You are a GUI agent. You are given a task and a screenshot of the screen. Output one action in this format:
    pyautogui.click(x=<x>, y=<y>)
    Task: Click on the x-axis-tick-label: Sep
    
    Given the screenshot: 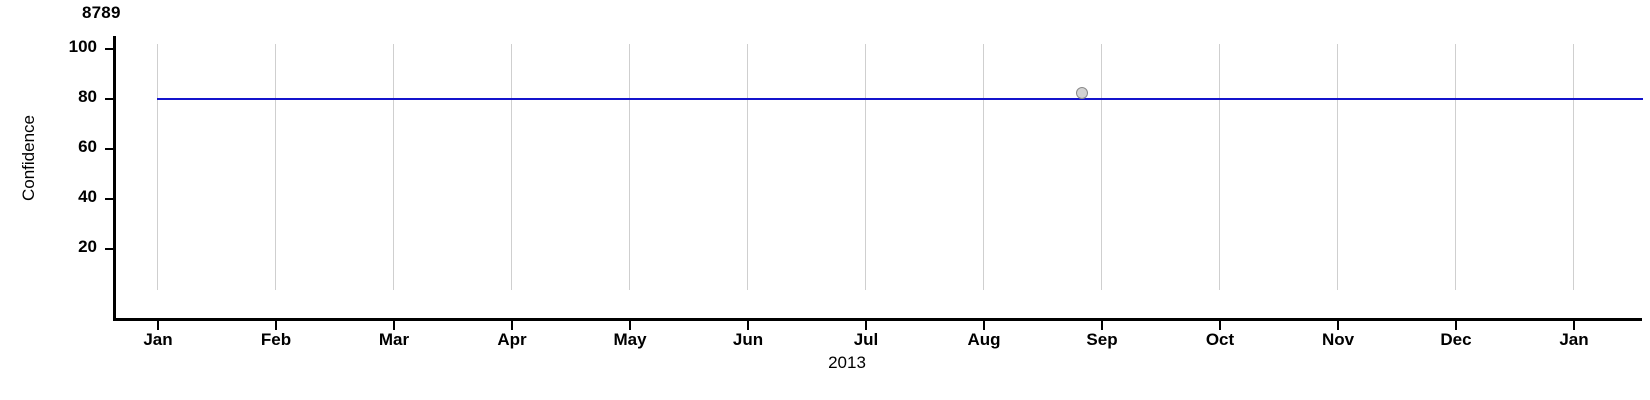 What is the action you would take?
    pyautogui.click(x=1102, y=339)
    